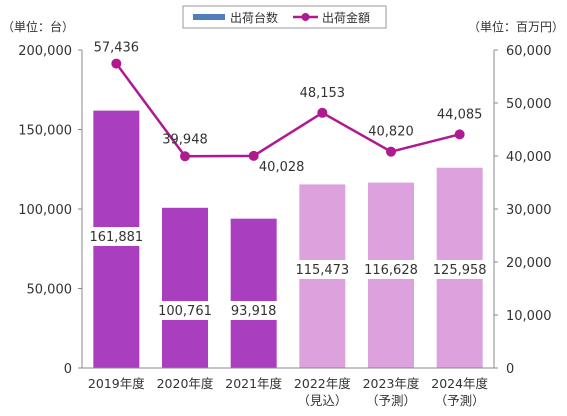 This screenshot has width=567, height=416. Describe the element at coordinates (529, 210) in the screenshot. I see `right-tick-label: 30,000` at that location.